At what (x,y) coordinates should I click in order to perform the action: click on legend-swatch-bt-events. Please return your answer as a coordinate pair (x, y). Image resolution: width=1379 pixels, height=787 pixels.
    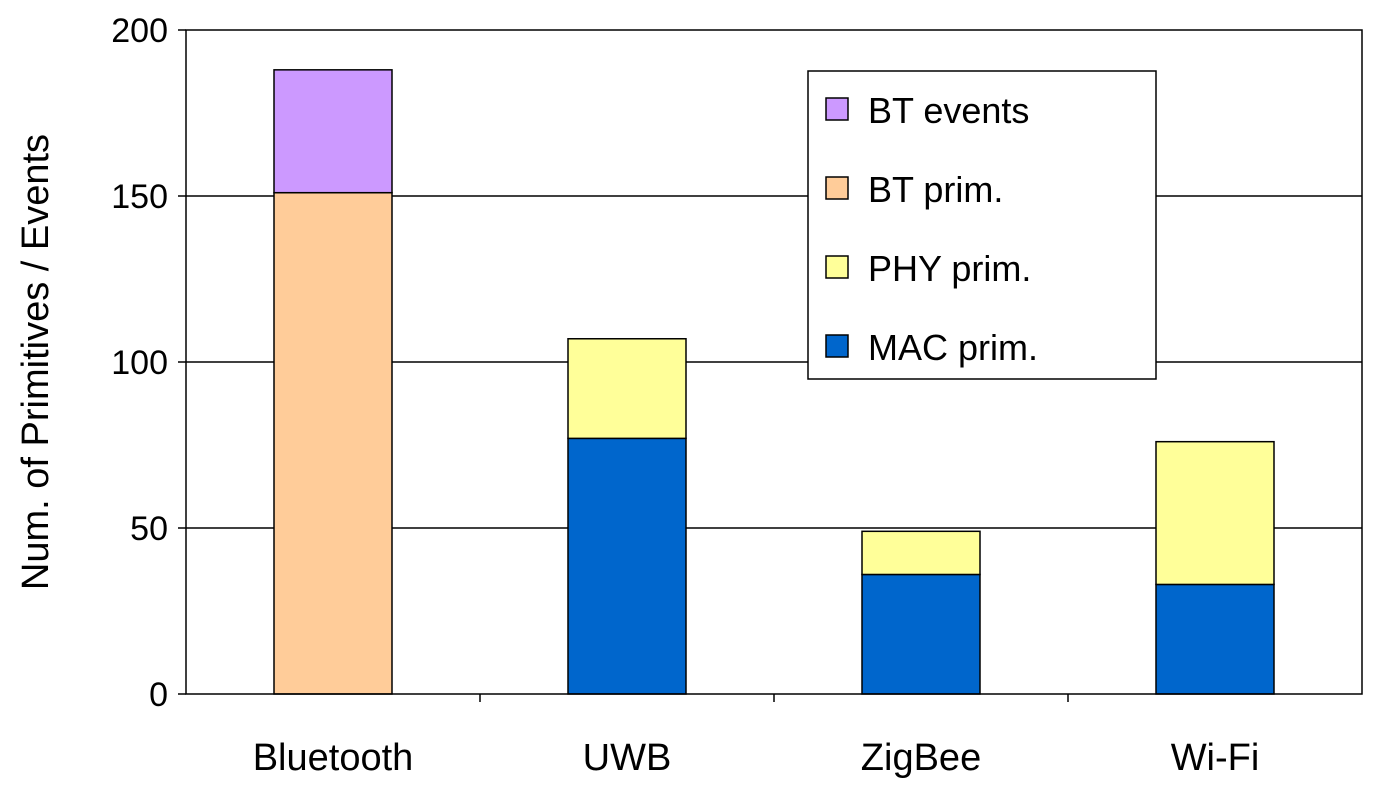
    Looking at the image, I should click on (837, 109).